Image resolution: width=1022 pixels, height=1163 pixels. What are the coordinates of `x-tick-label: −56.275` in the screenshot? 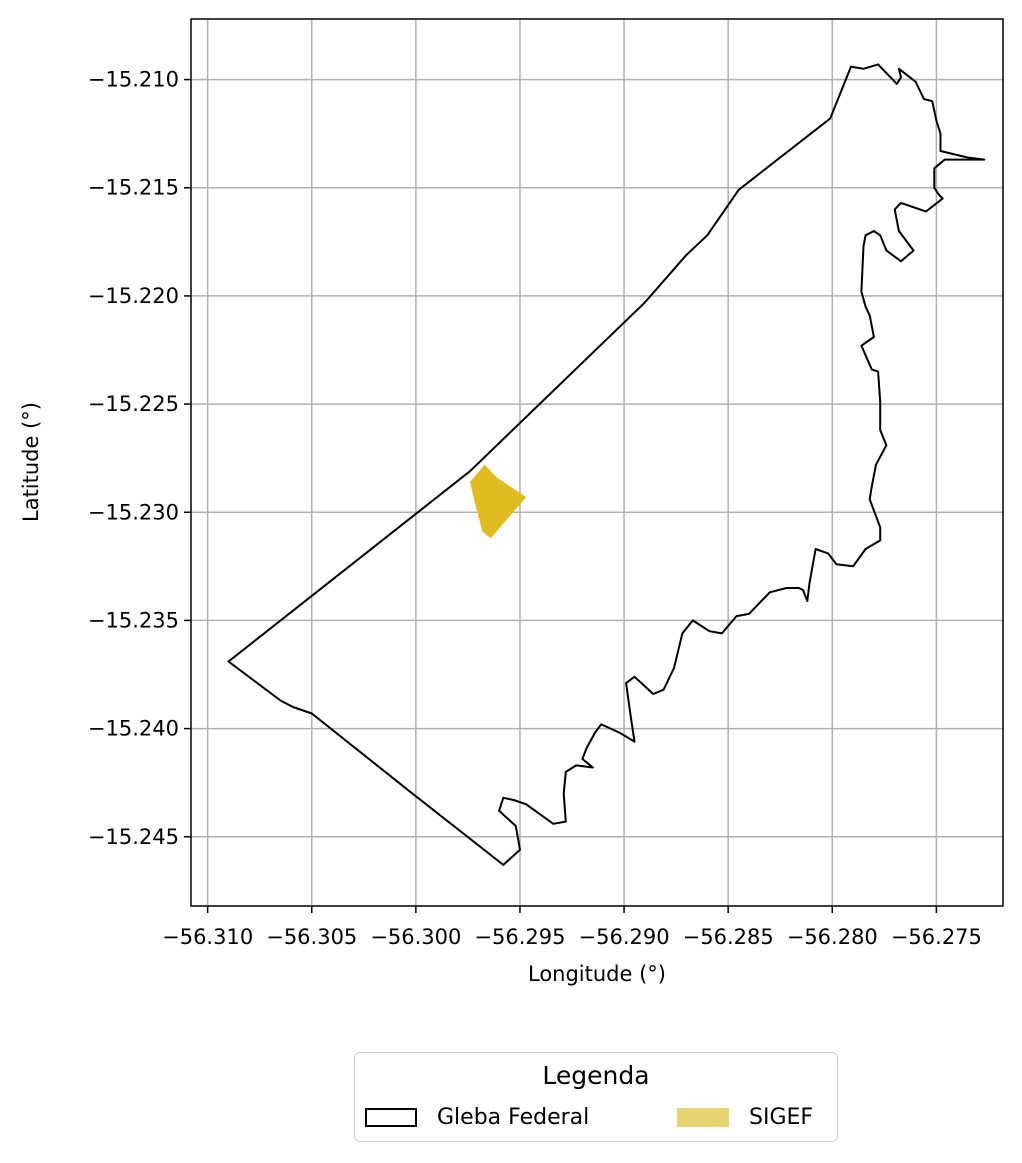 It's located at (936, 937).